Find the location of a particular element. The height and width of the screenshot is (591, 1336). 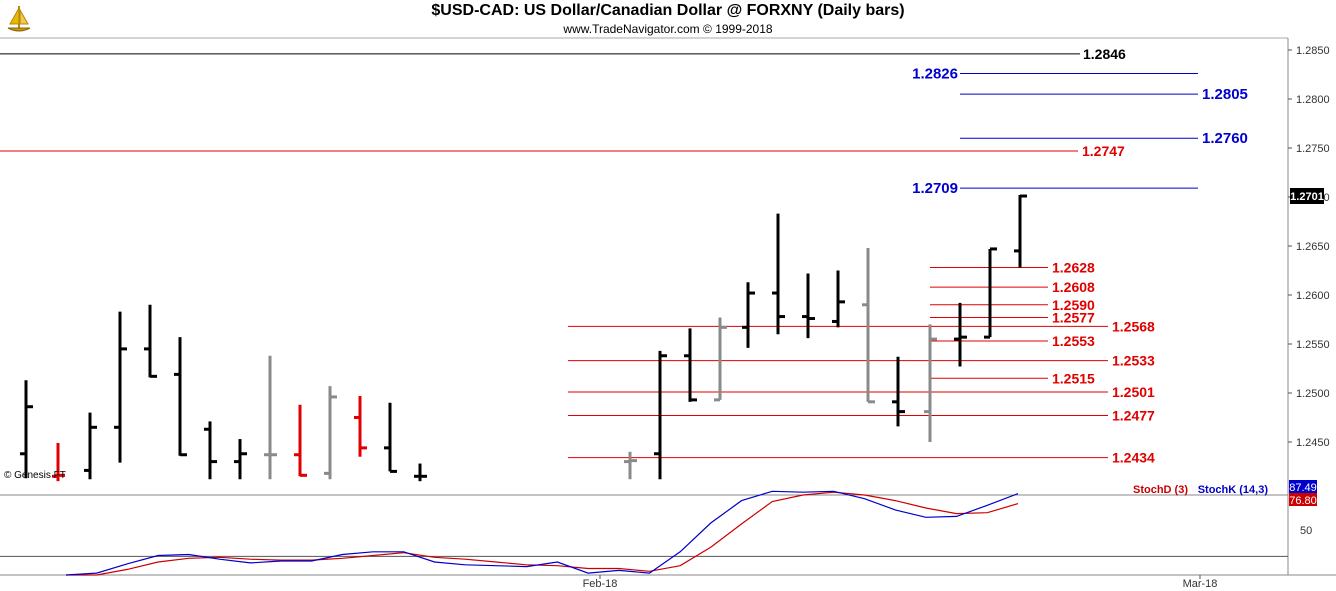

sailboat-logo-icon is located at coordinates (19, 19).